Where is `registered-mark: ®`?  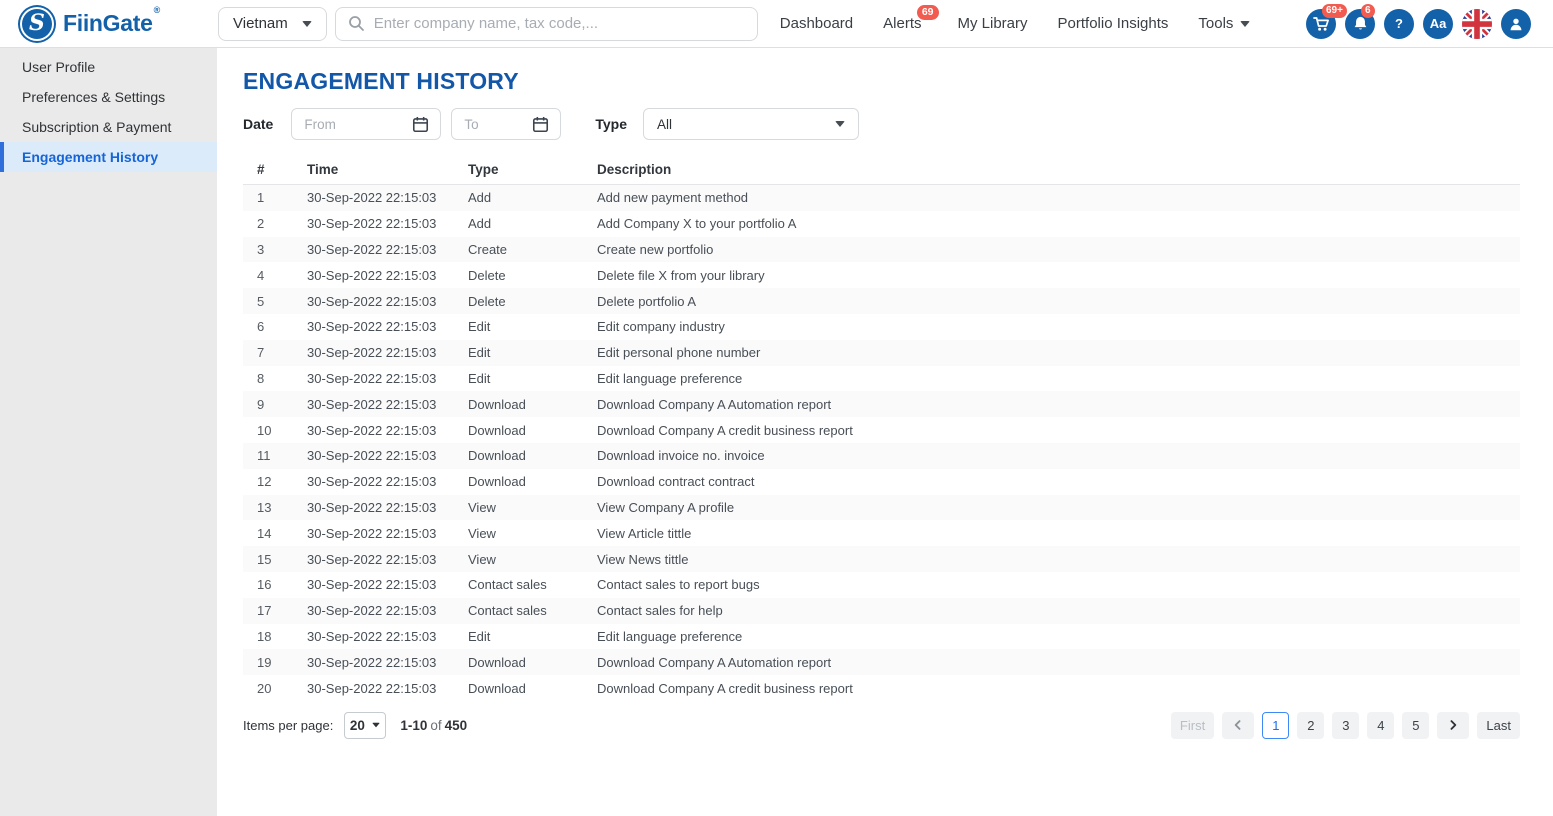
registered-mark: ® is located at coordinates (157, 10).